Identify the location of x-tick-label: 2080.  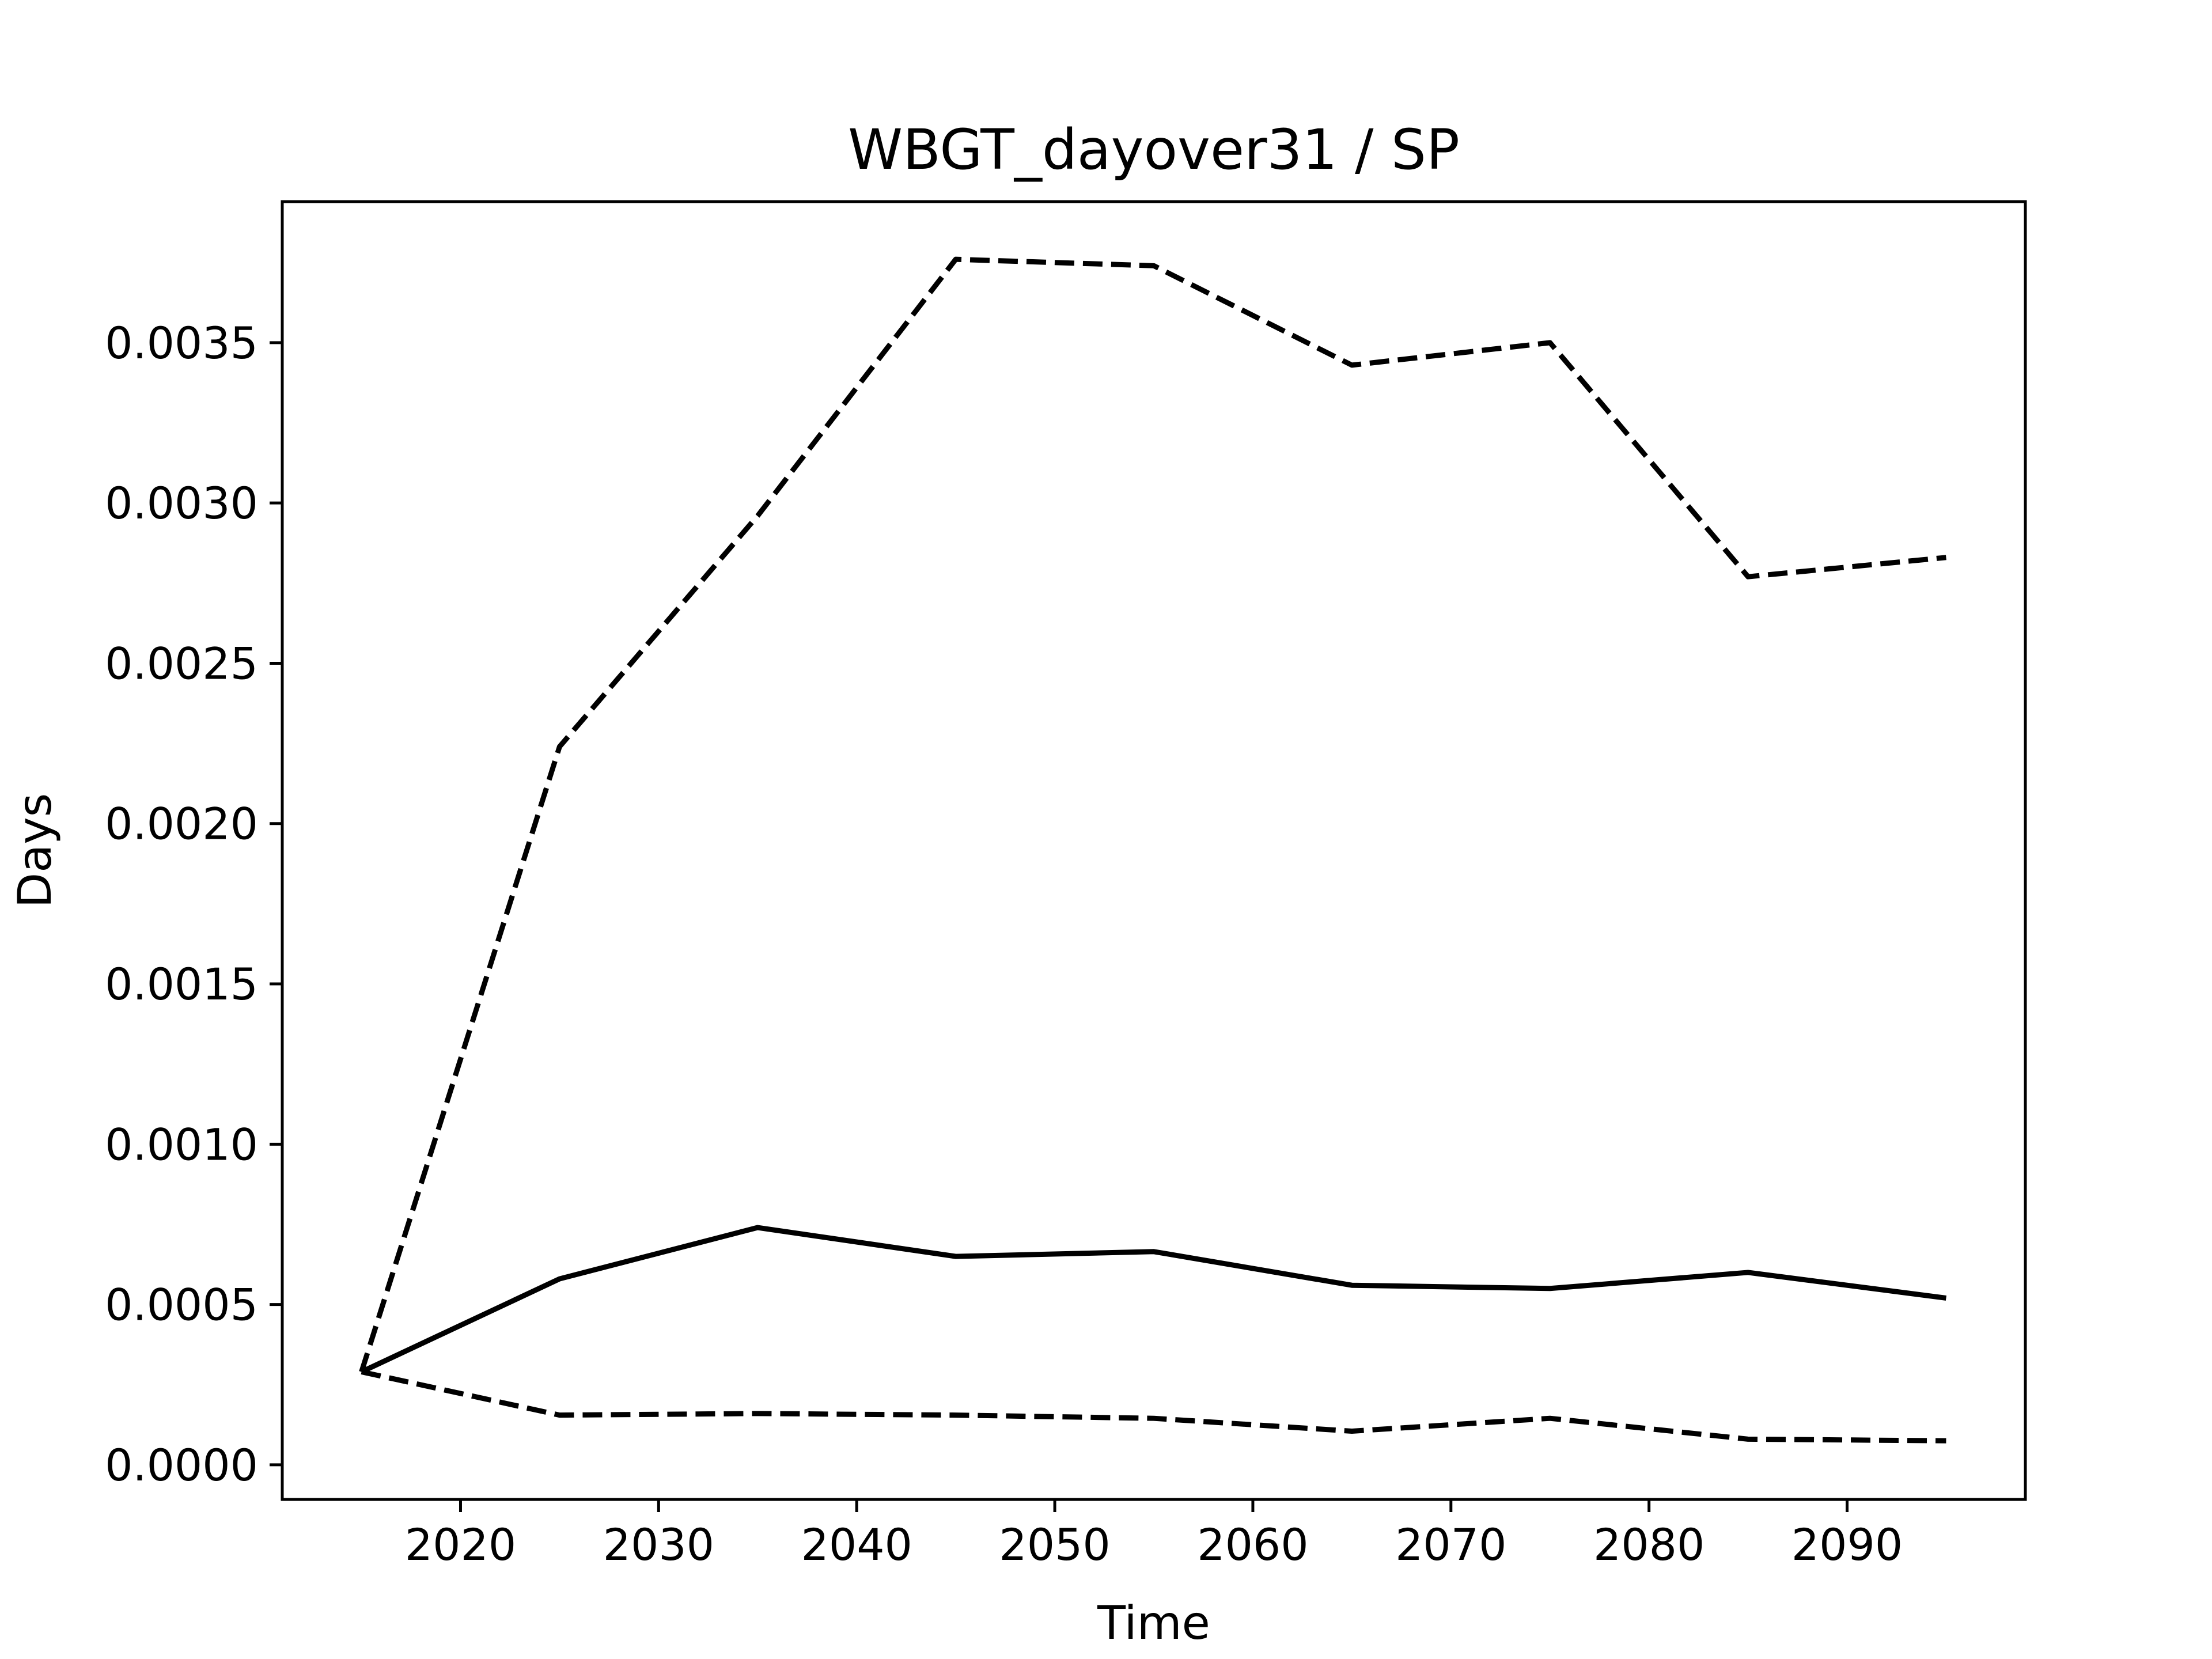
(1649, 1544).